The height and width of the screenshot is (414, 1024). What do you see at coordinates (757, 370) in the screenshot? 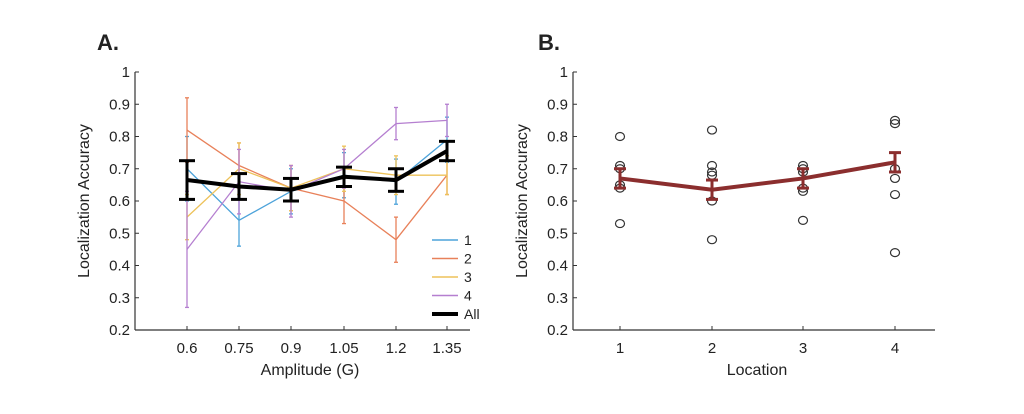
I see `x-axis-label: Location` at bounding box center [757, 370].